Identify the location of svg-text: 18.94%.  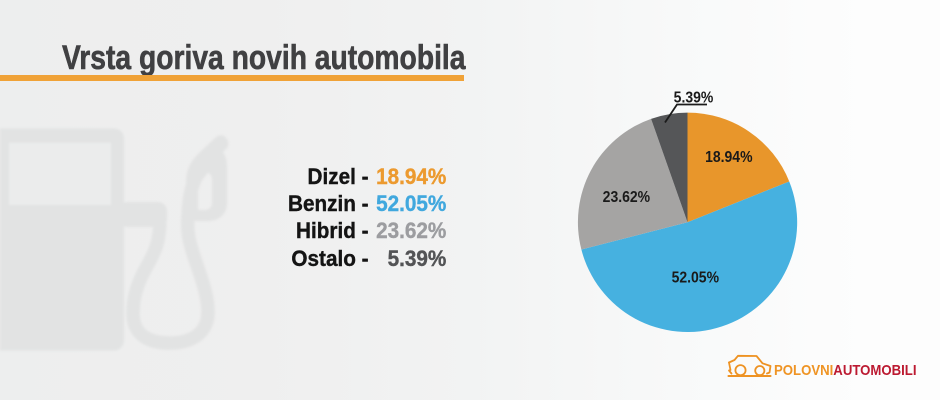
(728, 157).